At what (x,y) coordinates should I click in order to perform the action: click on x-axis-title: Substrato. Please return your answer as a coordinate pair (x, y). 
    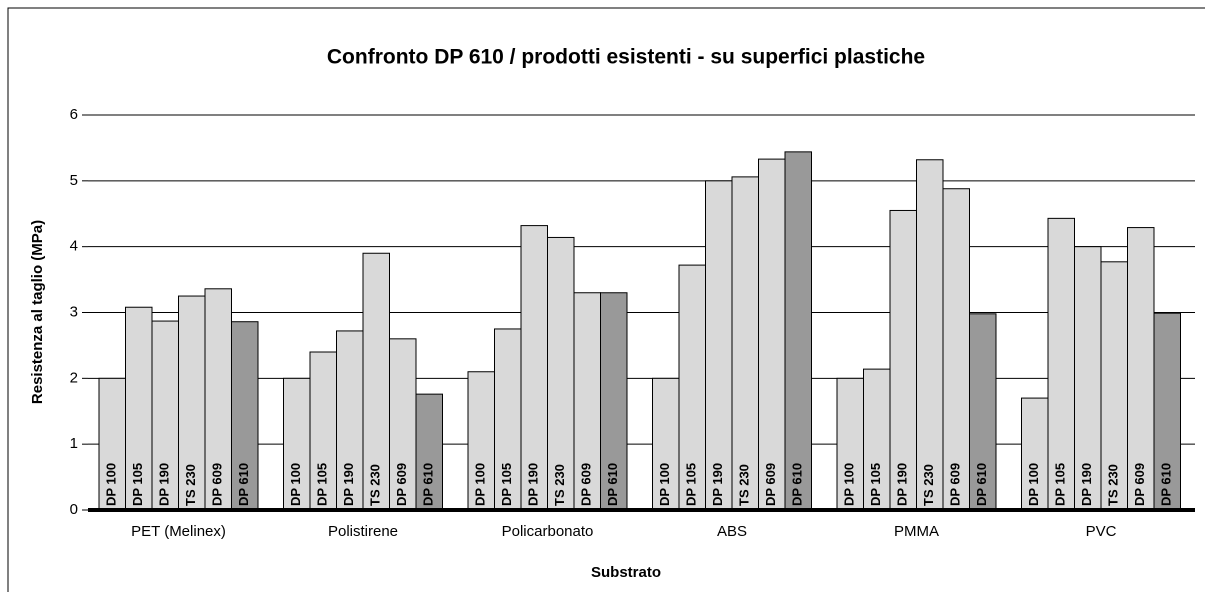
    Looking at the image, I should click on (626, 572).